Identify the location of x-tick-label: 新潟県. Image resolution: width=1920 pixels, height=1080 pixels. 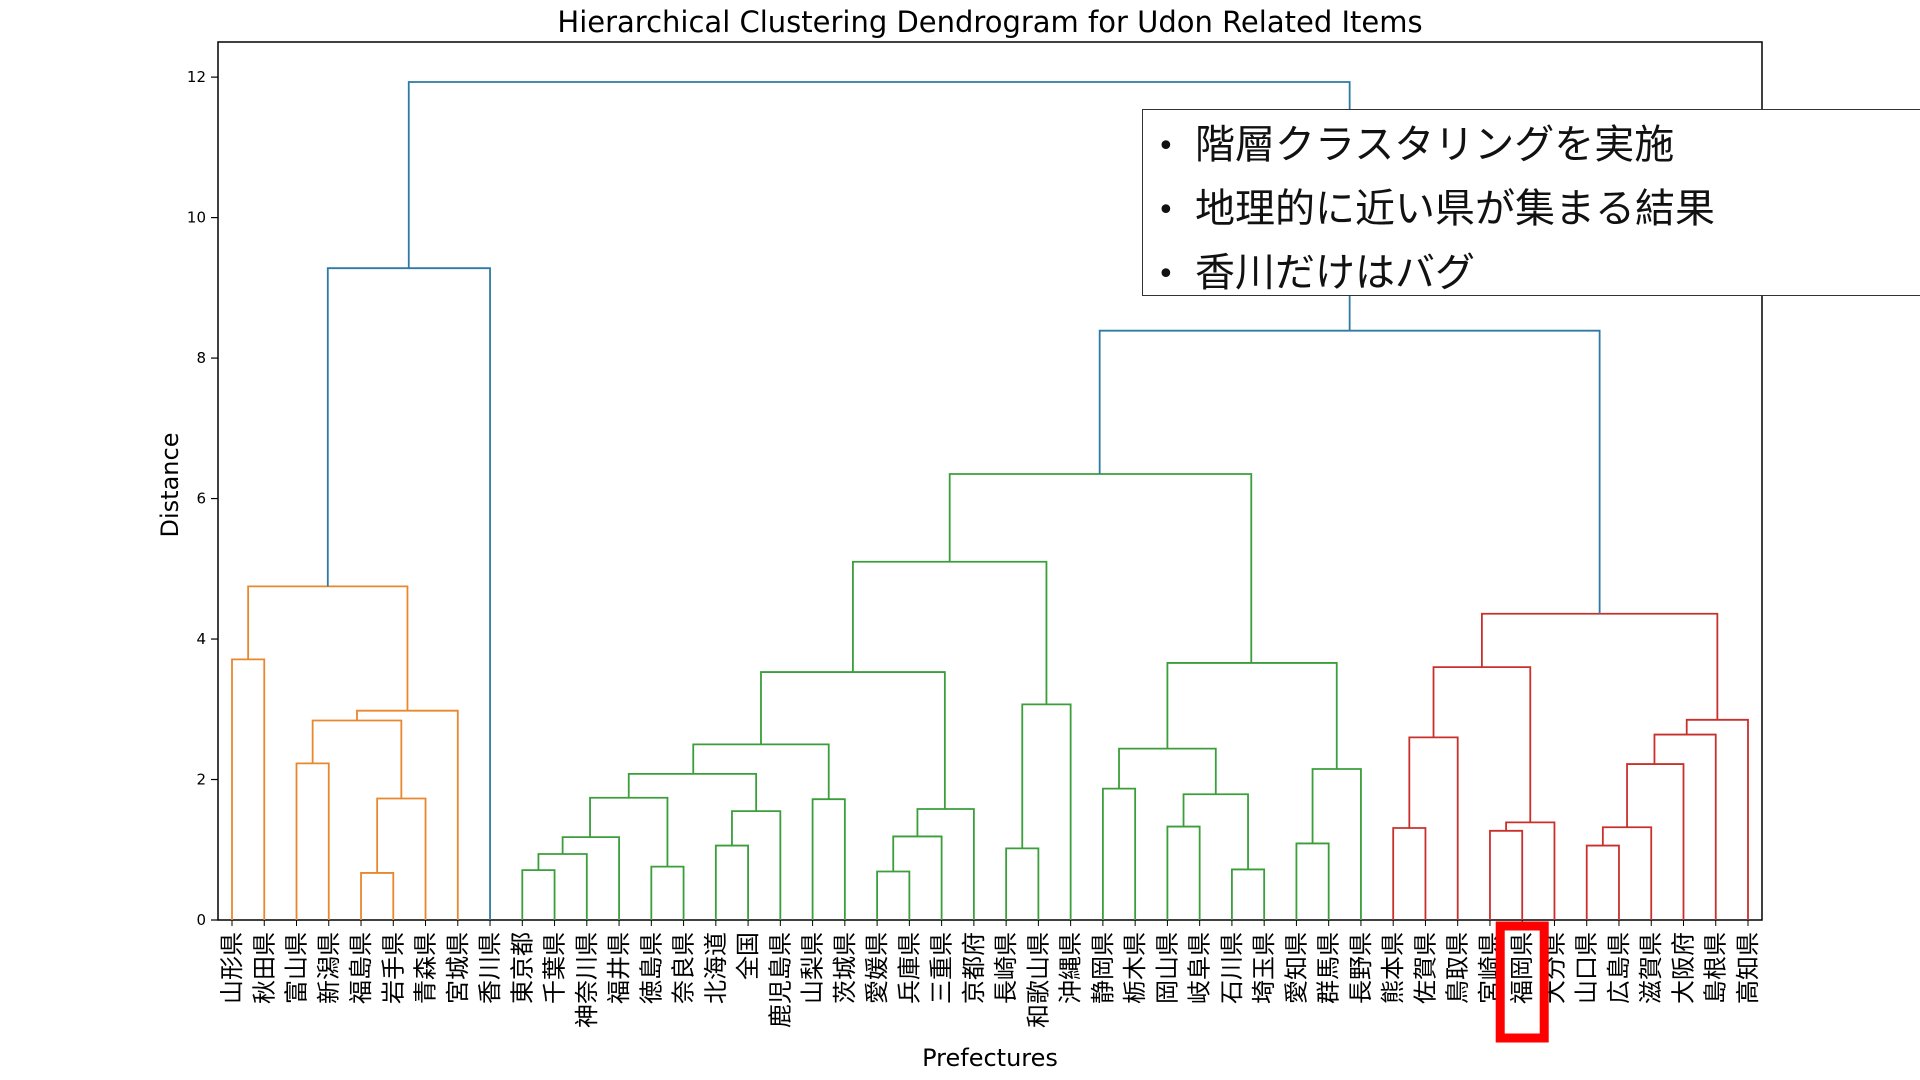
(329, 968).